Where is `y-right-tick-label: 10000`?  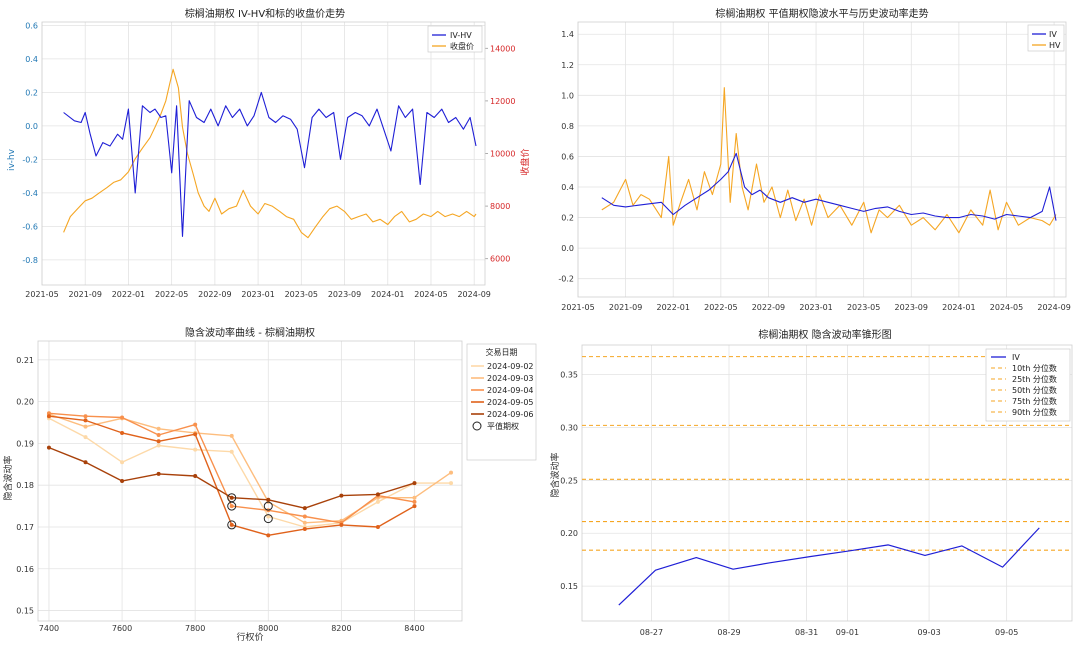 y-right-tick-label: 10000 is located at coordinates (502, 154).